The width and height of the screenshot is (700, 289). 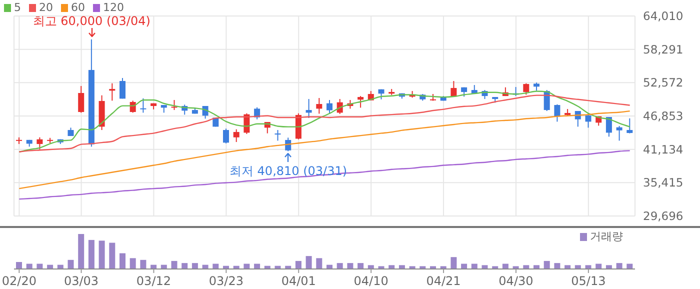 What do you see at coordinates (663, 183) in the screenshot?
I see `y-tick-label: 35,415` at bounding box center [663, 183].